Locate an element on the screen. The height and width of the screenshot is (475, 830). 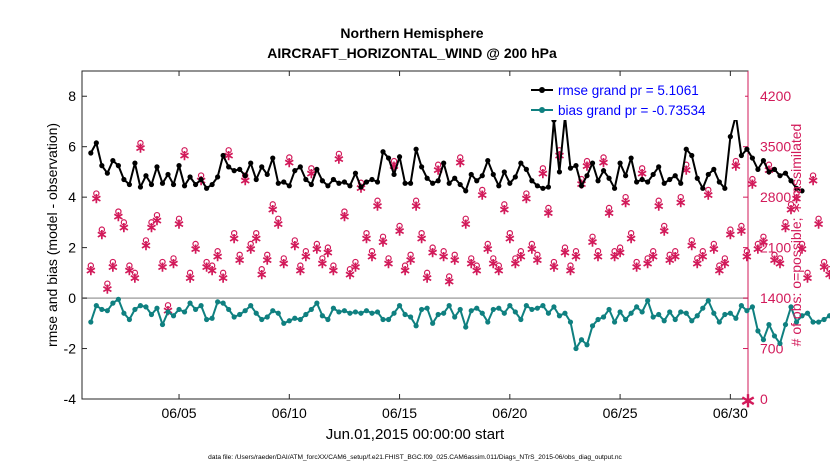
y-axis-right-label: # of obs: o=possible; ∗=assimilated is located at coordinates (796, 235).